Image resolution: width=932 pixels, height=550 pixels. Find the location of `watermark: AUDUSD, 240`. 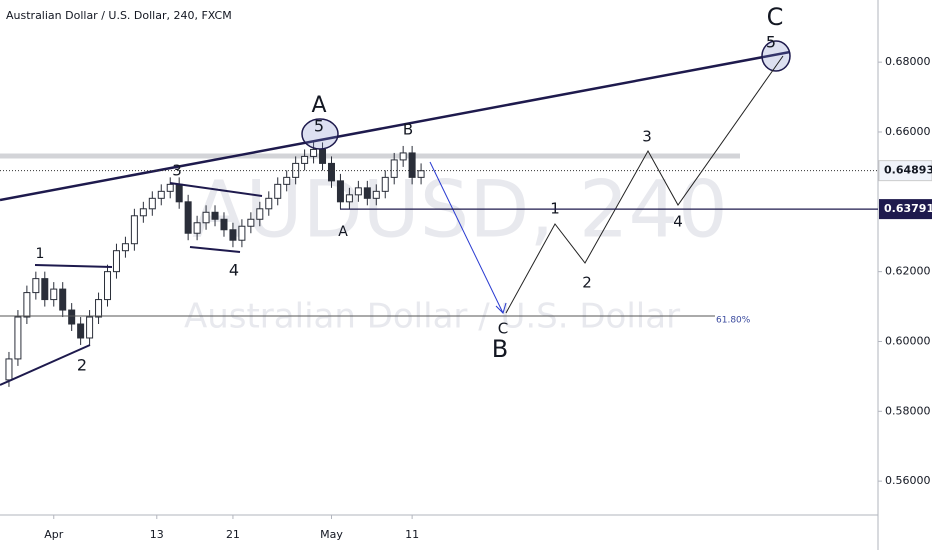

watermark: AUDUSD, 240 is located at coordinates (460, 210).